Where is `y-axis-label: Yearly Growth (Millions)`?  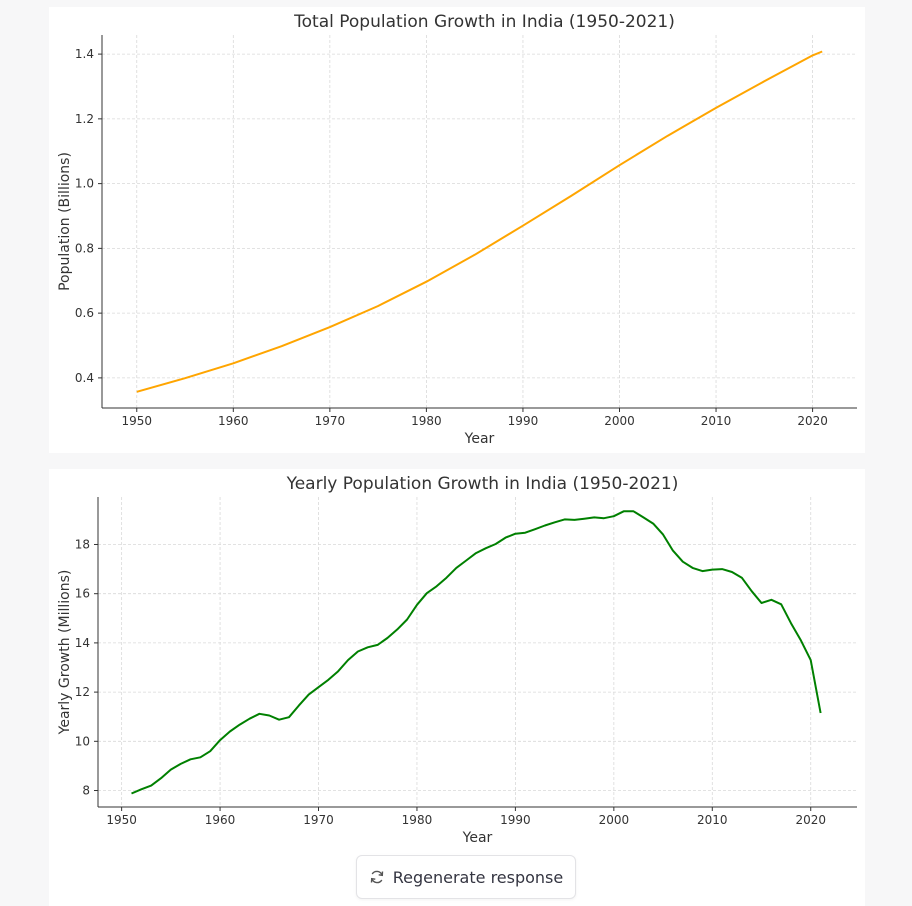
y-axis-label: Yearly Growth (Millions) is located at coordinates (65, 653).